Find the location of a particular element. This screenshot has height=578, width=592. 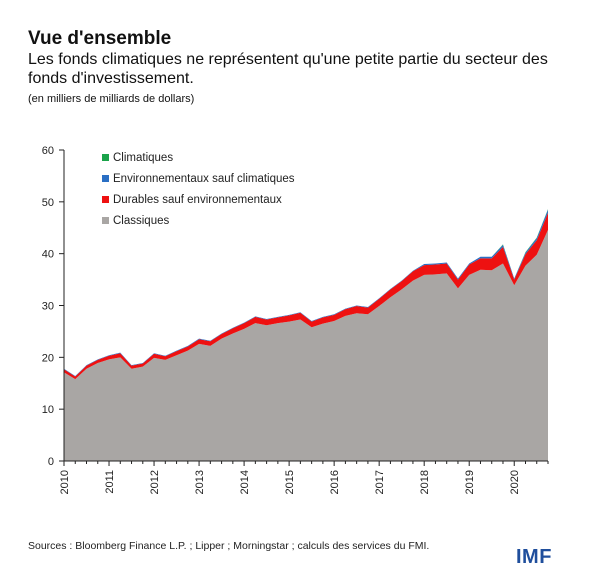

x-tick-label: 2010 is located at coordinates (65, 482).